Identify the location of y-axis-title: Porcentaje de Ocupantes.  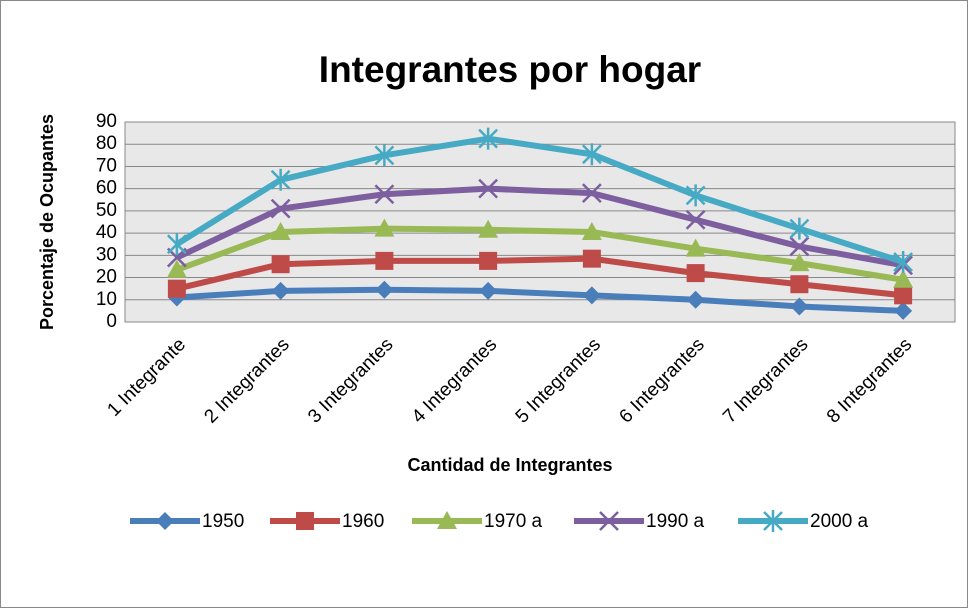
(47, 222).